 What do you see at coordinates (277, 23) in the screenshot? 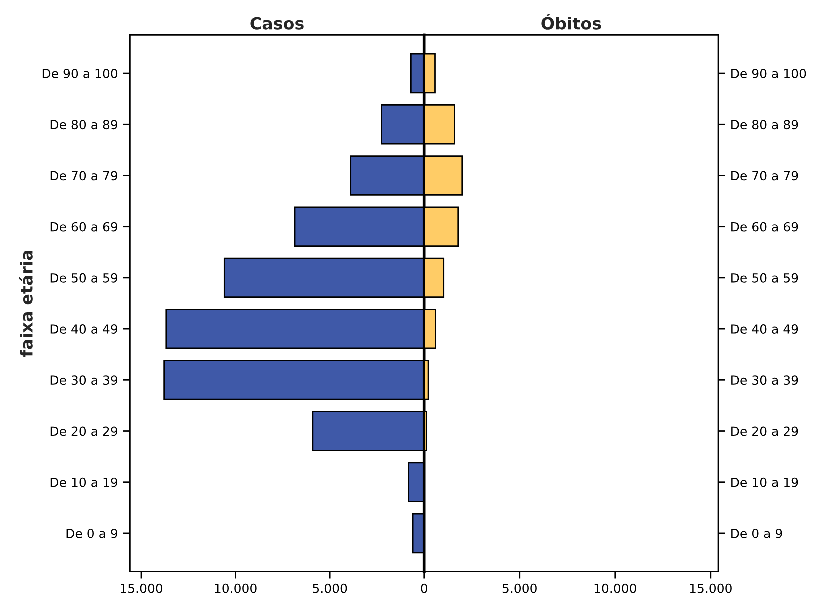
I see `chart-title: Casos` at bounding box center [277, 23].